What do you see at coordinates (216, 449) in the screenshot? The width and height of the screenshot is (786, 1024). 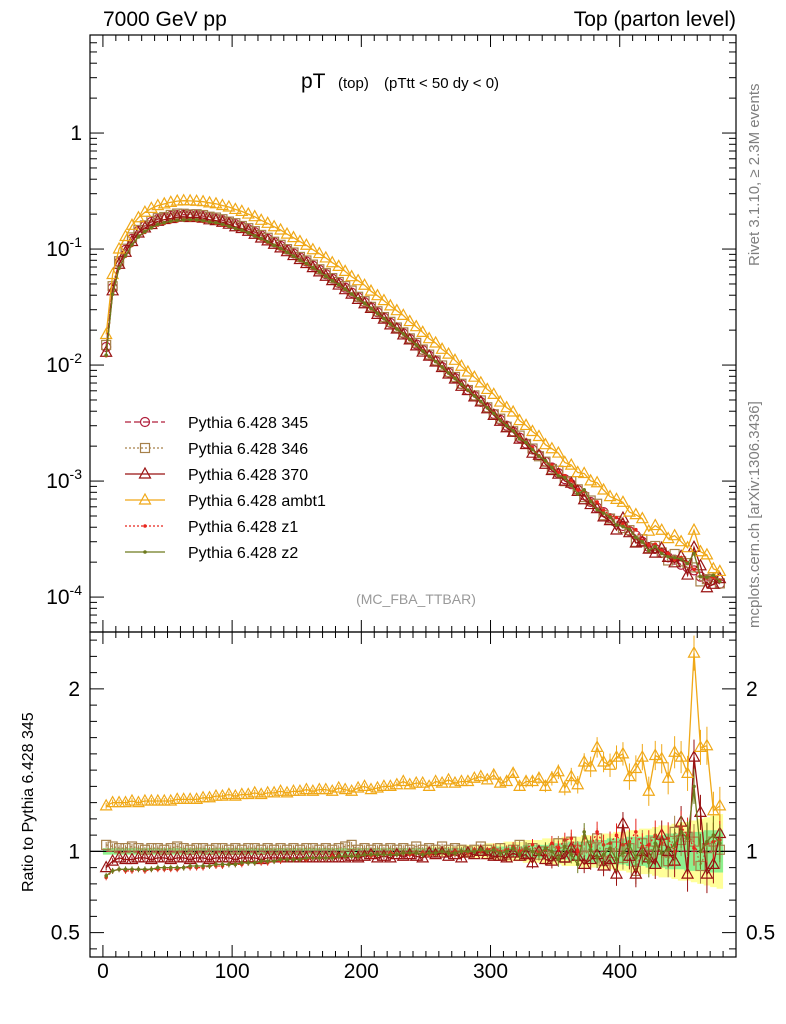 I see `legend-entry-p346: Pythia 6.428 346` at bounding box center [216, 449].